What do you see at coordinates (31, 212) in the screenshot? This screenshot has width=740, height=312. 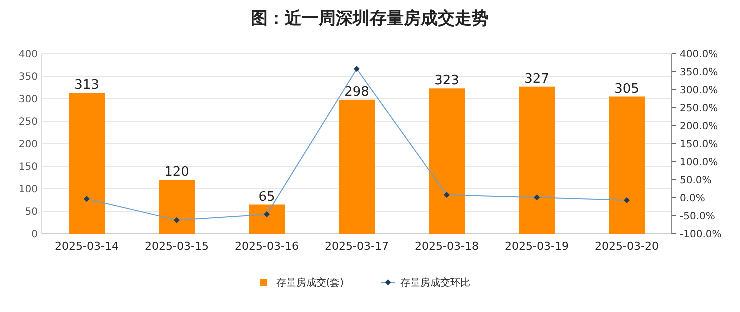 I see `y-tick-label: 50` at bounding box center [31, 212].